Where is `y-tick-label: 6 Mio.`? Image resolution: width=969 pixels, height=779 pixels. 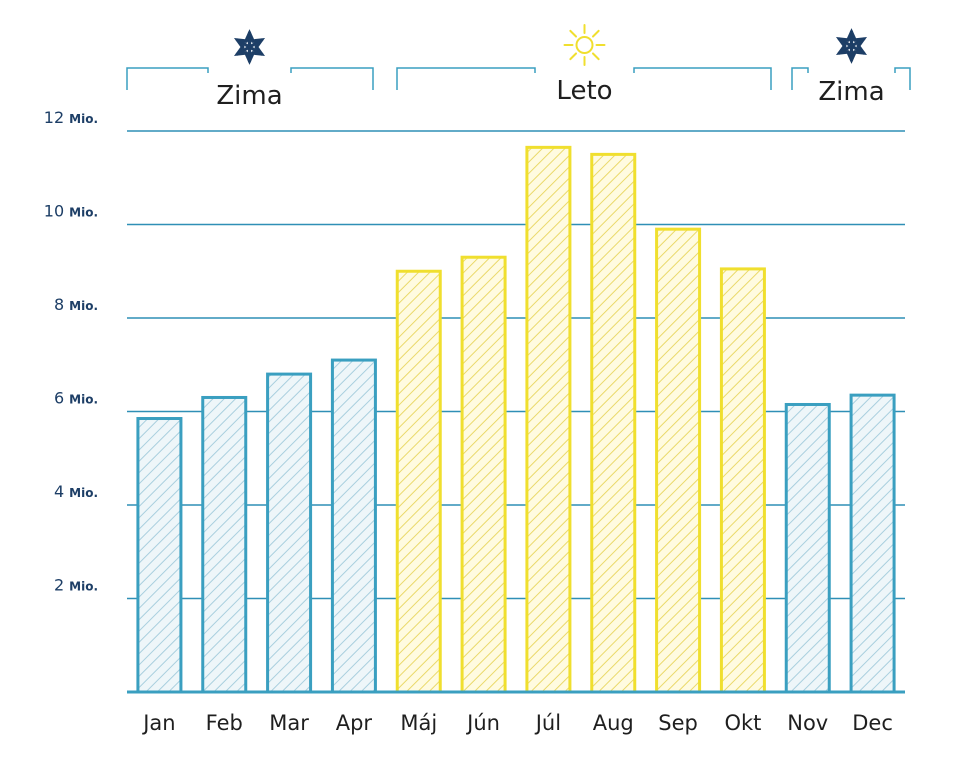 y-tick-label: 6 Mio. is located at coordinates (76, 398).